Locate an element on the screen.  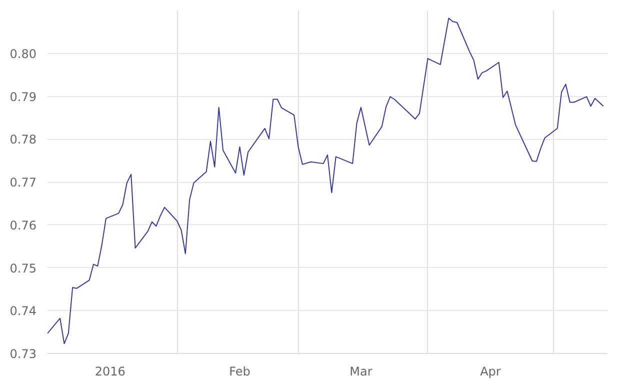
y-tick-label: 0.76 is located at coordinates (23, 225).